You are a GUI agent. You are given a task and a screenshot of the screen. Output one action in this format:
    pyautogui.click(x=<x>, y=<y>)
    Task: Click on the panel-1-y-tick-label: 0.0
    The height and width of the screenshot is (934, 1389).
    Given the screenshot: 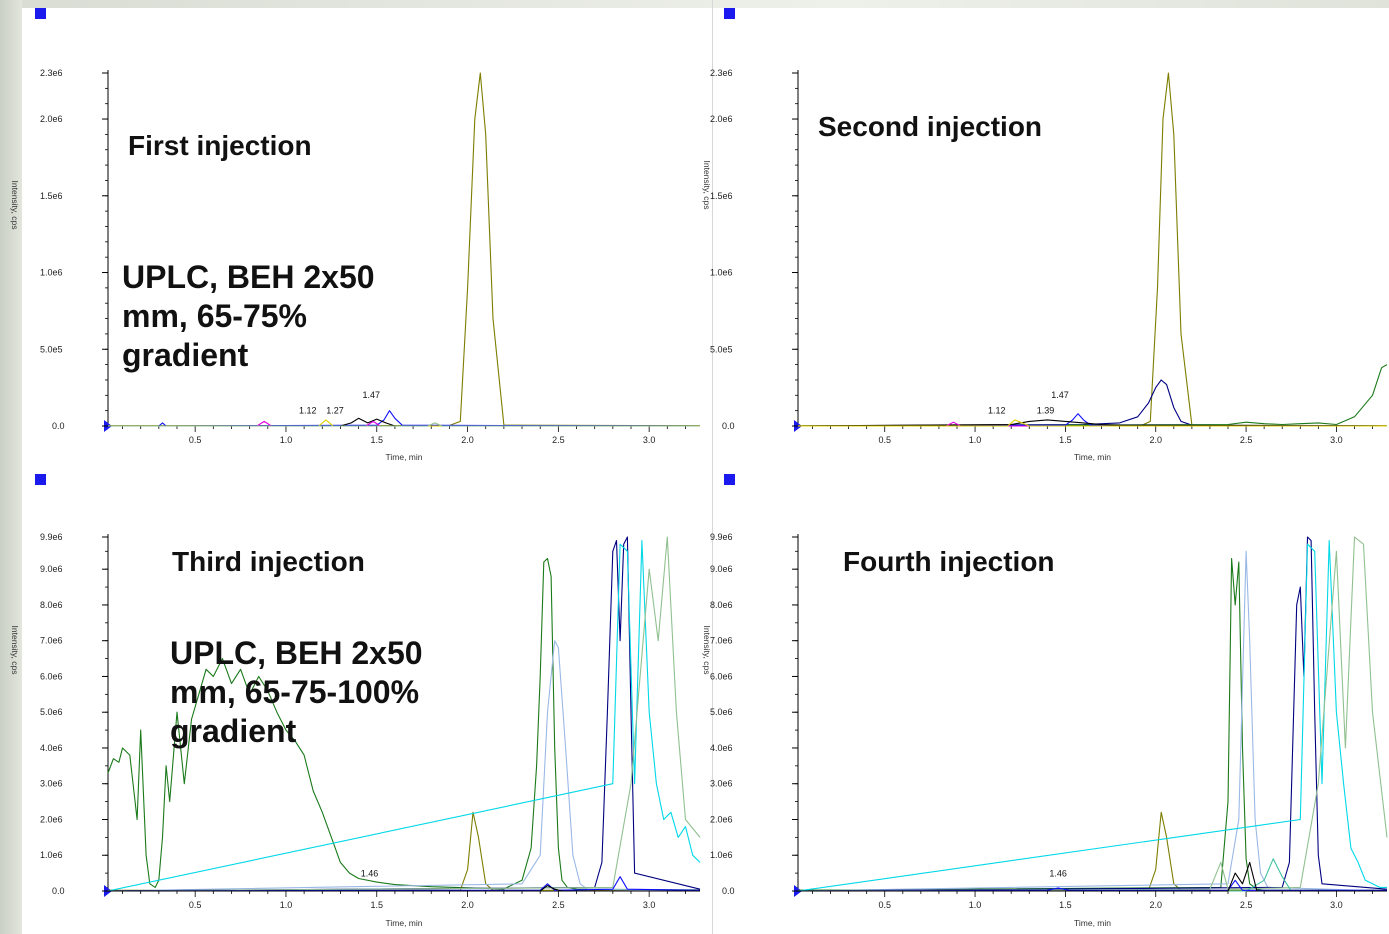 What is the action you would take?
    pyautogui.click(x=58, y=426)
    